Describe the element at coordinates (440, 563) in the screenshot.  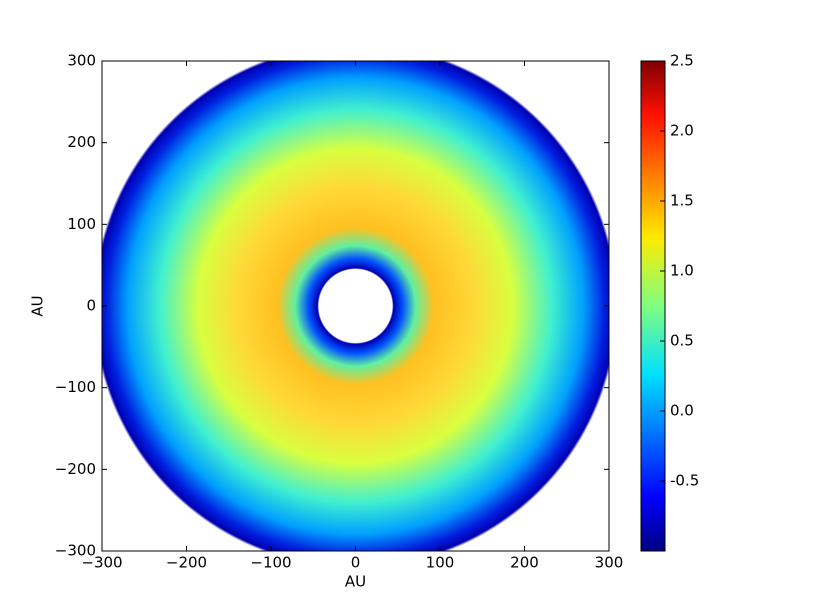
I see `x-tick-label: 100` at that location.